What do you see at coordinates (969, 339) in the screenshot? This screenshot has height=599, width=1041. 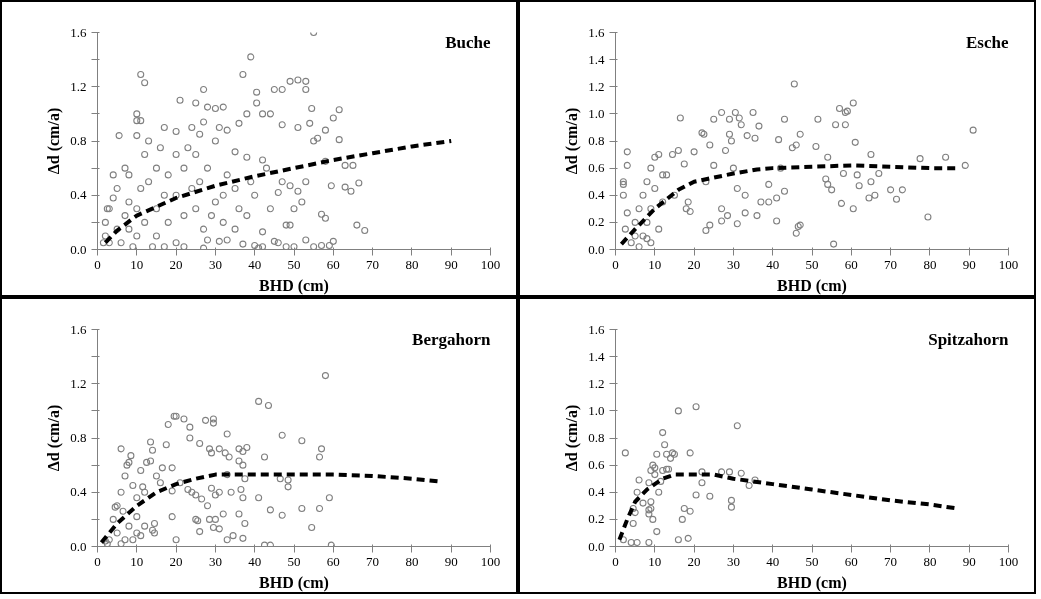 I see `chart-title: Spitzahorn` at bounding box center [969, 339].